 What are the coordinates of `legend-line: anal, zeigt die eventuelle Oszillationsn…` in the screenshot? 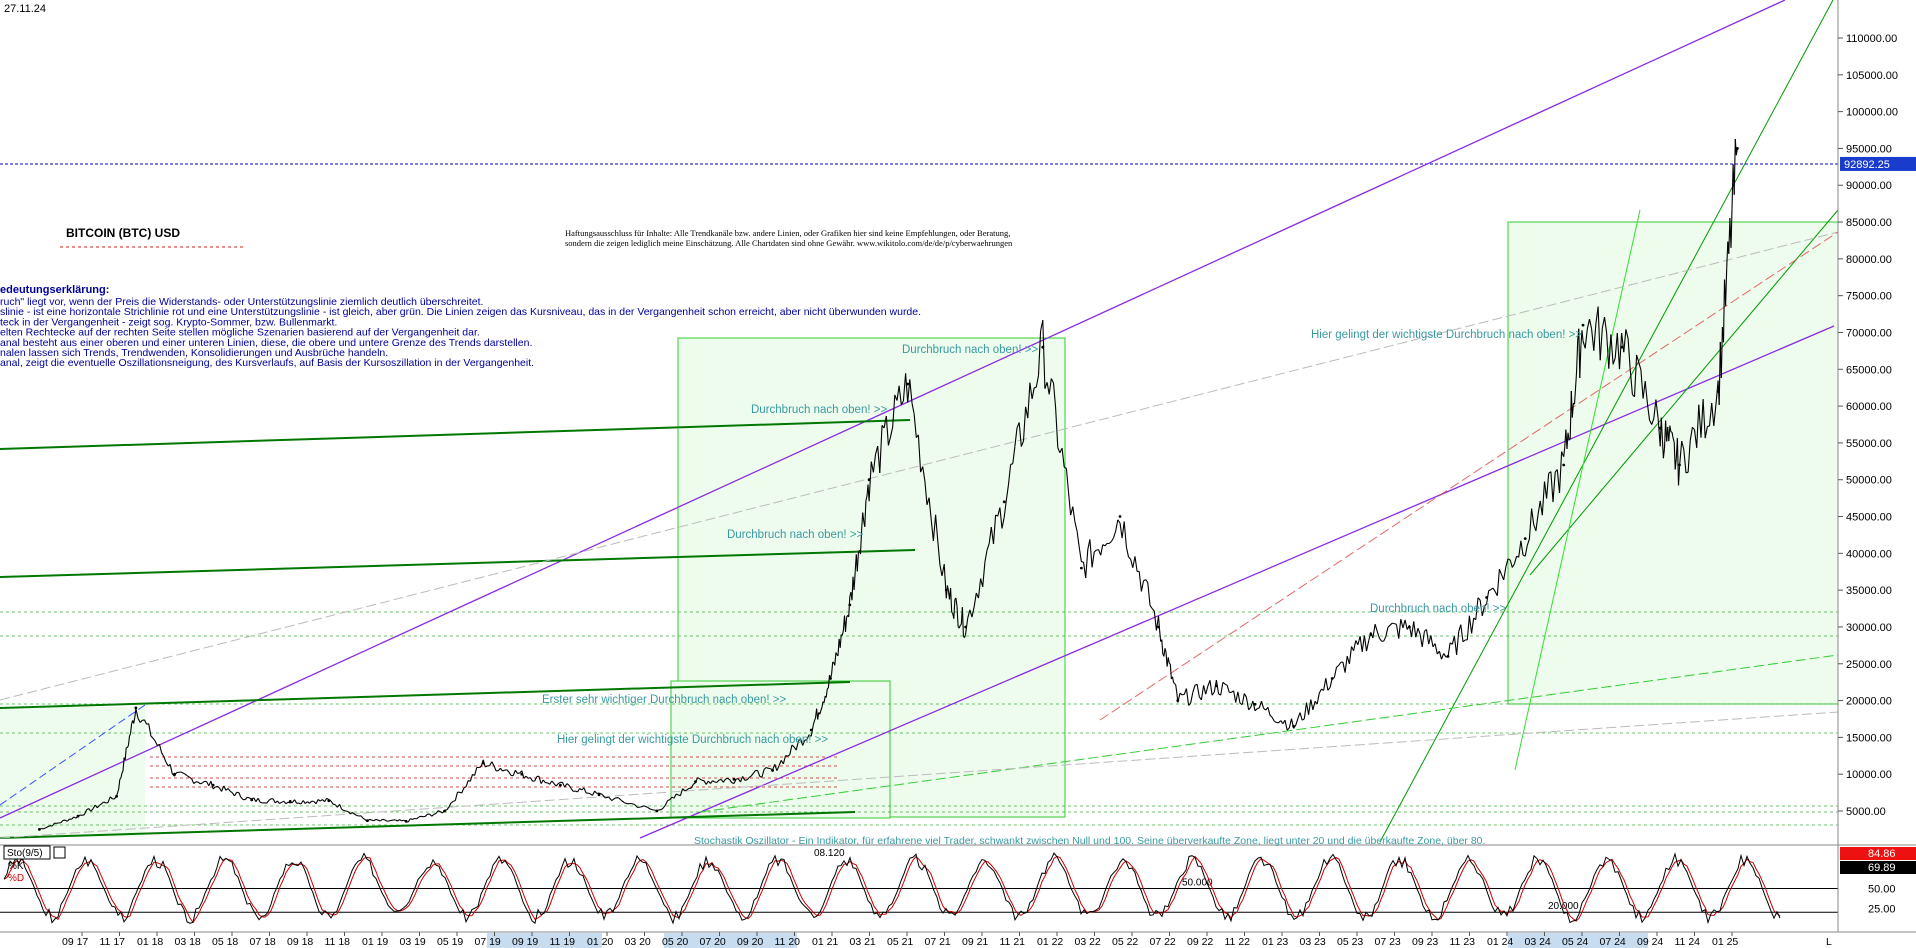 It's located at (267, 363).